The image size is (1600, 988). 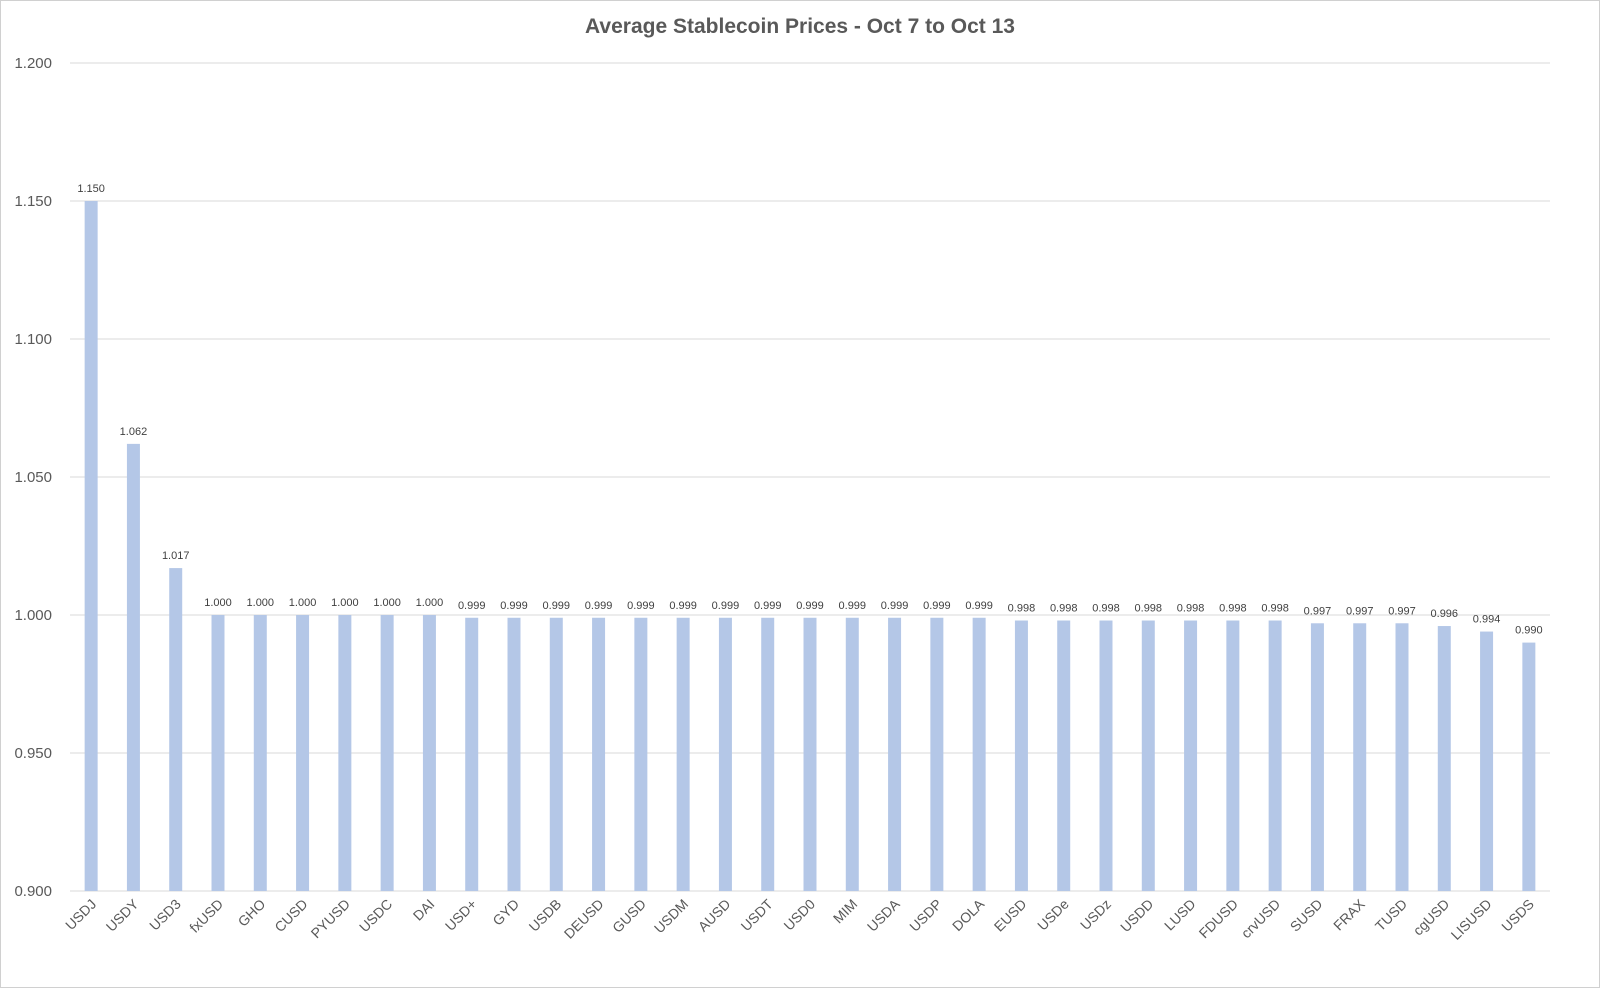 What do you see at coordinates (799, 915) in the screenshot?
I see `x-tick-label: USD0` at bounding box center [799, 915].